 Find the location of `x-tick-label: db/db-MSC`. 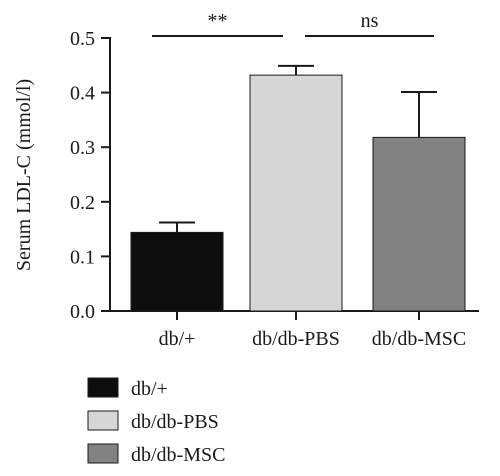

x-tick-label: db/db-MSC is located at coordinates (419, 339).